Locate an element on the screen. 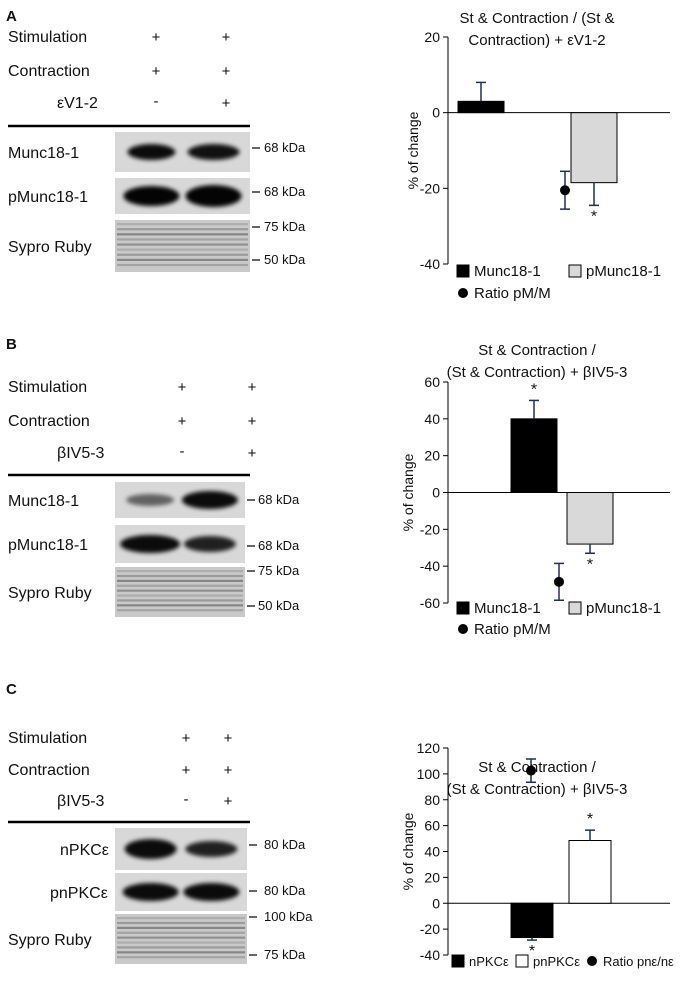 The height and width of the screenshot is (985, 686). panel-label: C is located at coordinates (11, 689).